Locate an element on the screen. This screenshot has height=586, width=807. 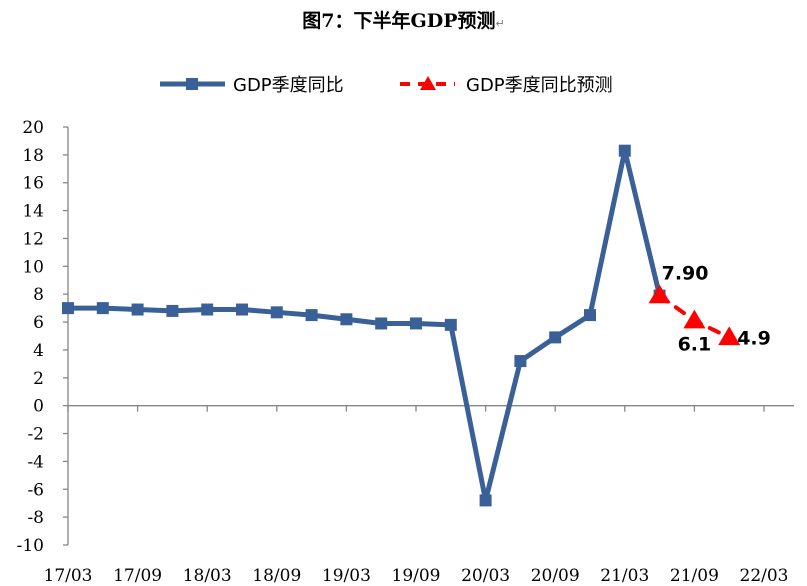
data-label: 7.90 is located at coordinates (685, 274).